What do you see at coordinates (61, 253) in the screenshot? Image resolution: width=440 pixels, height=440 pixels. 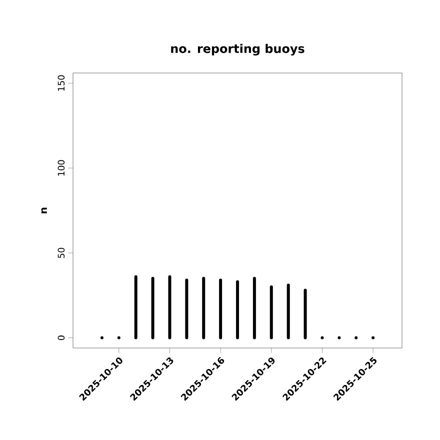 I see `y-tick-label: 50` at bounding box center [61, 253].